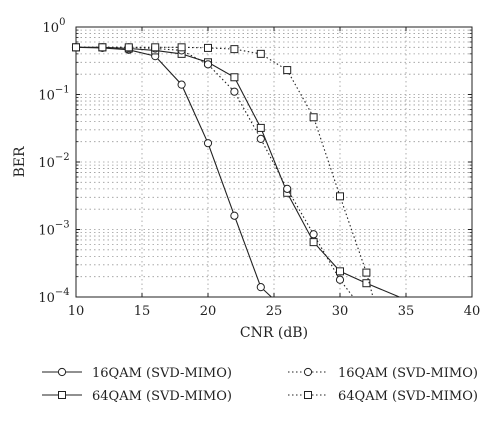 The width and height of the screenshot is (500, 421). What do you see at coordinates (53, 161) in the screenshot?
I see `y-tick-label: 10⁻²` at bounding box center [53, 161].